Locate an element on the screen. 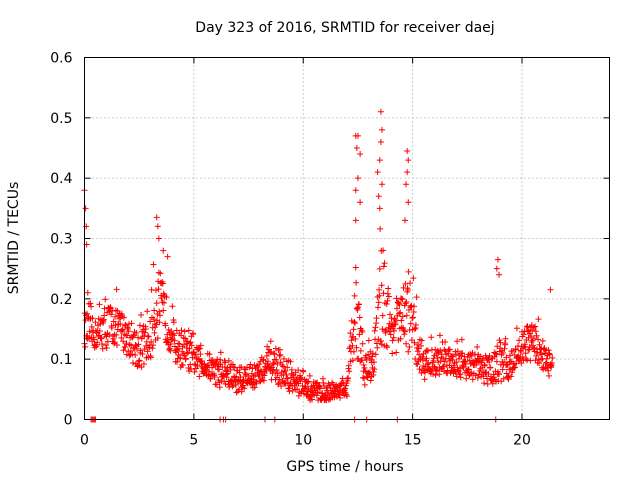  x-tick-label: 0 is located at coordinates (84, 441).